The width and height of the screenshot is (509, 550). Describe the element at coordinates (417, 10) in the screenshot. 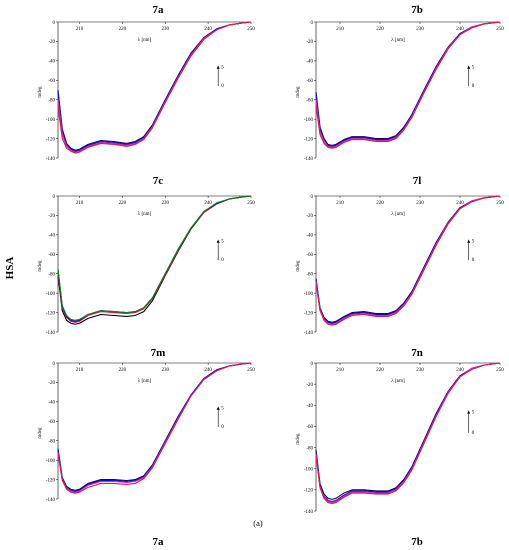

I see `panel-title: 7b` at that location.